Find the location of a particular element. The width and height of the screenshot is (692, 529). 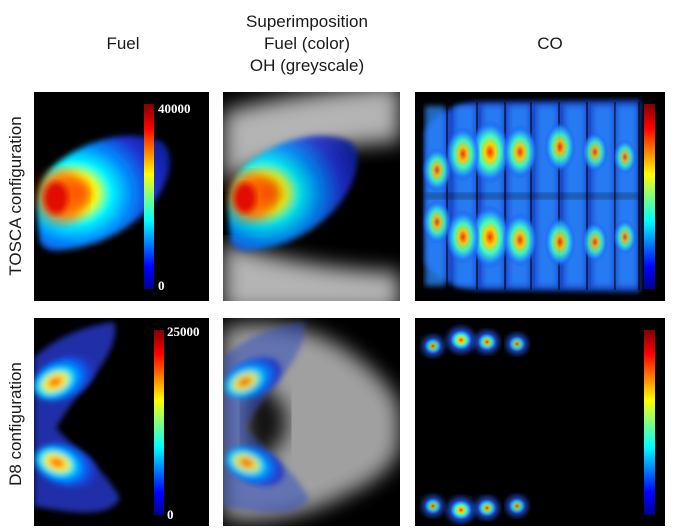

d8-co-field is located at coordinates (475, 425).